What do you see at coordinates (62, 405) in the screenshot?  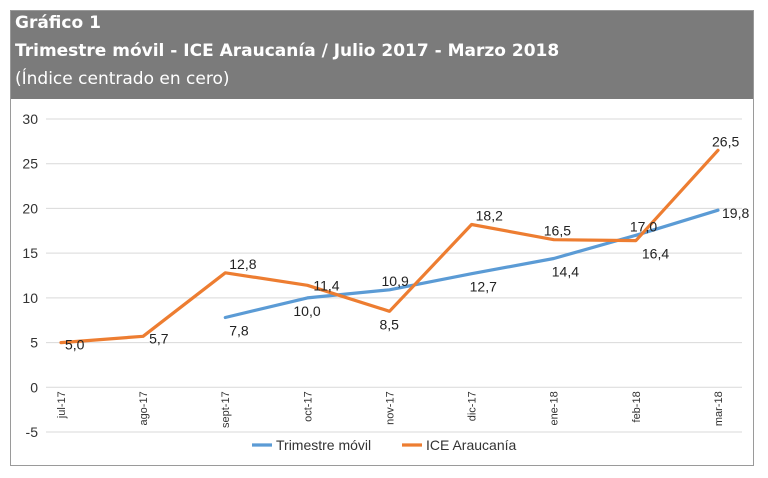 I see `x-tick-label: jul-17` at bounding box center [62, 405].